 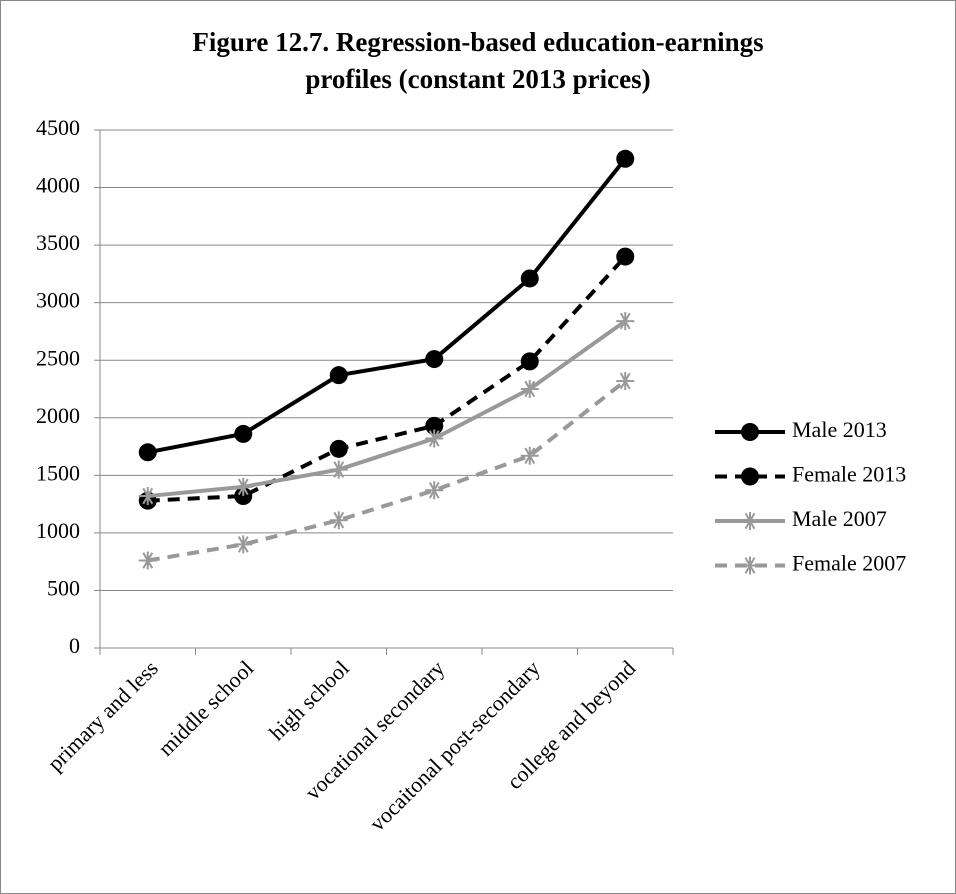 What do you see at coordinates (205, 707) in the screenshot?
I see `x-tick-label: middle school` at bounding box center [205, 707].